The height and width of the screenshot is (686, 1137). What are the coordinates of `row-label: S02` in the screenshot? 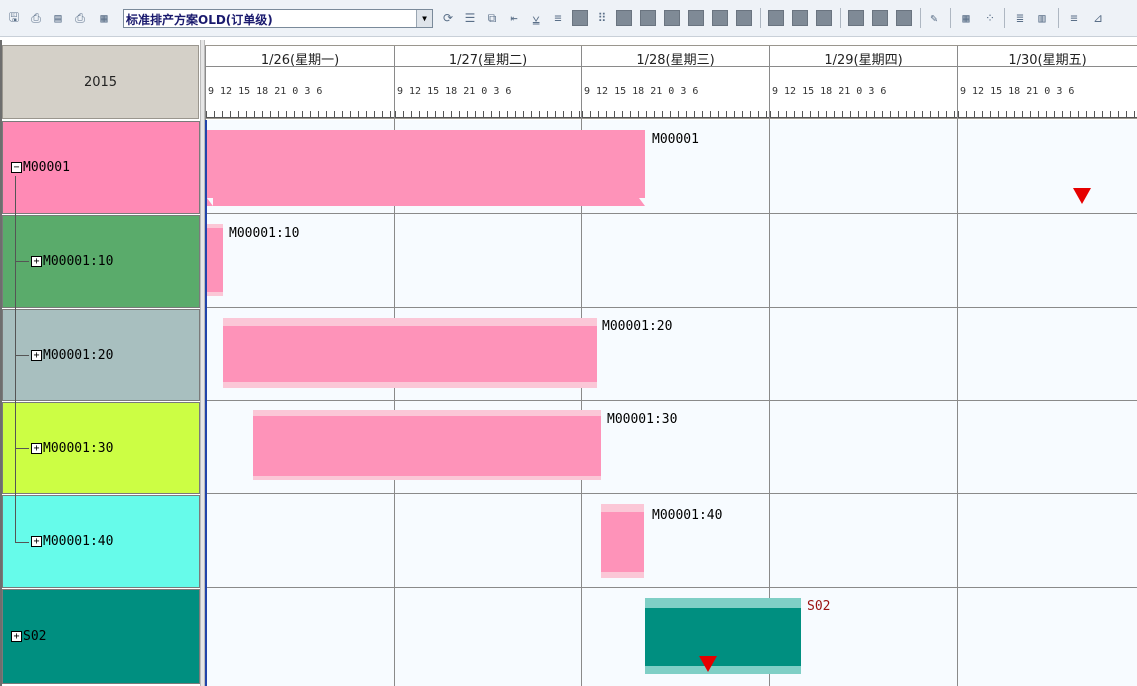 It's located at (35, 636).